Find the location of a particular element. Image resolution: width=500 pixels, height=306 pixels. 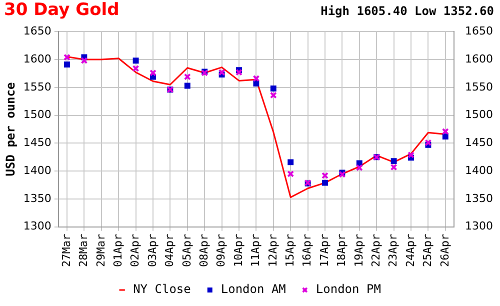

y-tick-label: 1350 is located at coordinates (37, 198).